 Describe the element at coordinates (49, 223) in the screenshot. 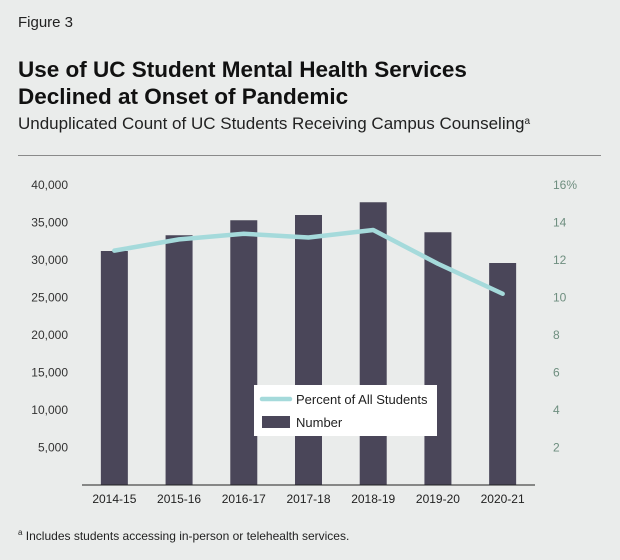

I see `left-axis-tick-label: 35,000` at that location.